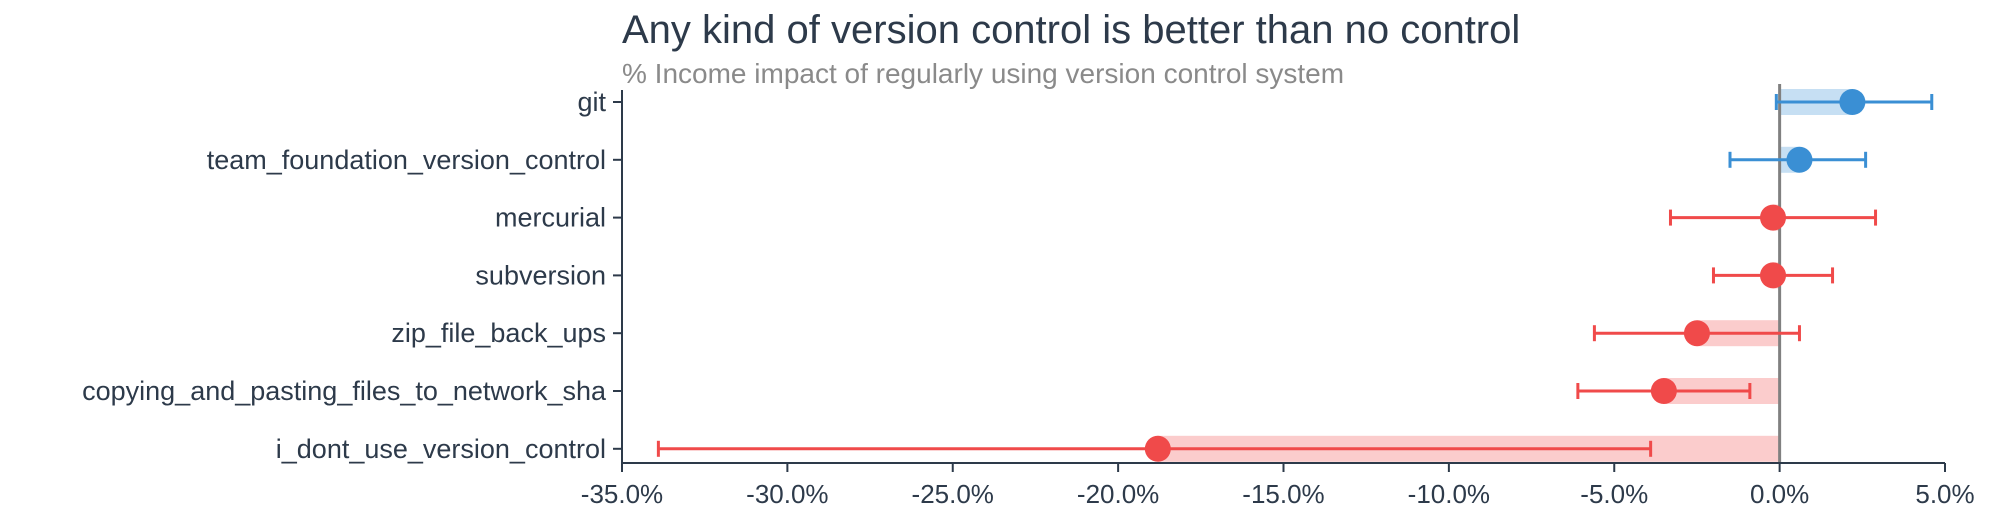  What do you see at coordinates (591, 102) in the screenshot?
I see `y-tick-label: git` at bounding box center [591, 102].